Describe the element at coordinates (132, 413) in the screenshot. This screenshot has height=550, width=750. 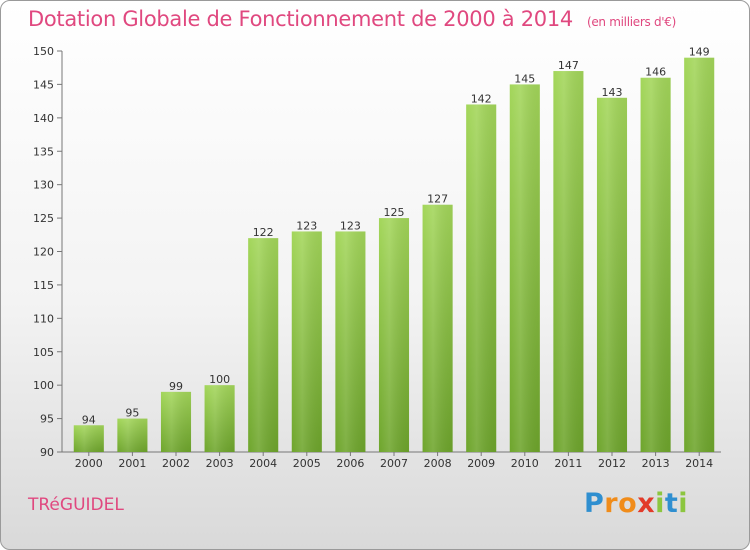
I see `data-label: 95` at that location.